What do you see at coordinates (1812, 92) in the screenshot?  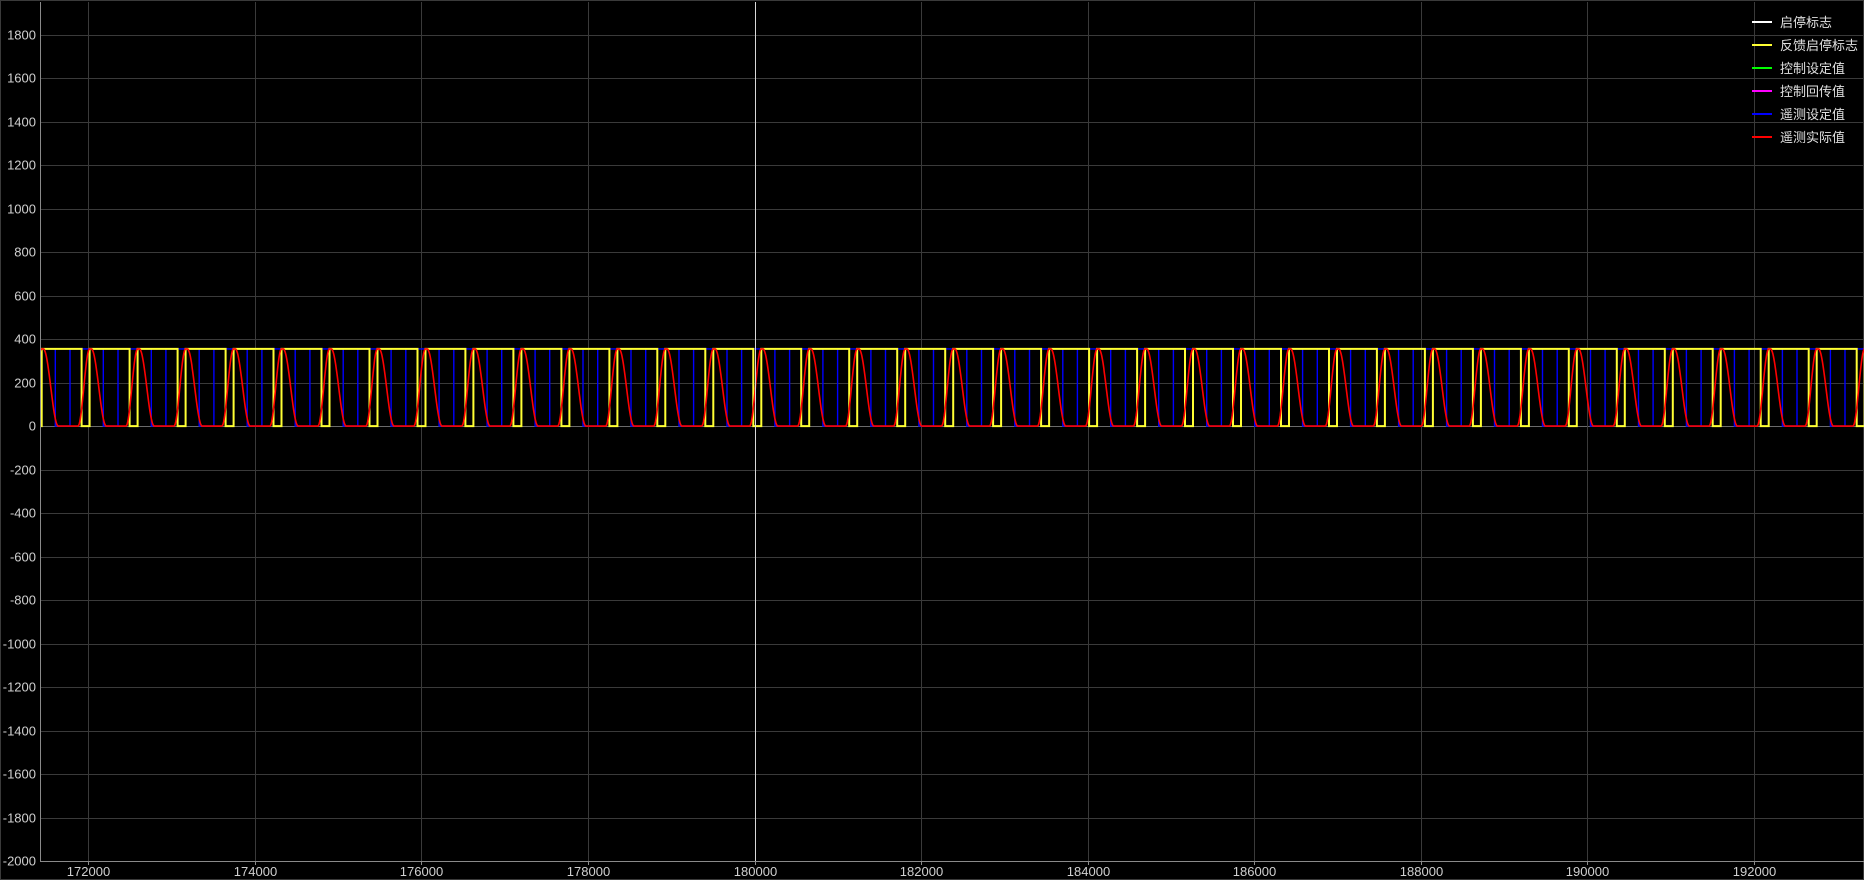 I see `legend-item-label: 控制回传值` at bounding box center [1812, 92].